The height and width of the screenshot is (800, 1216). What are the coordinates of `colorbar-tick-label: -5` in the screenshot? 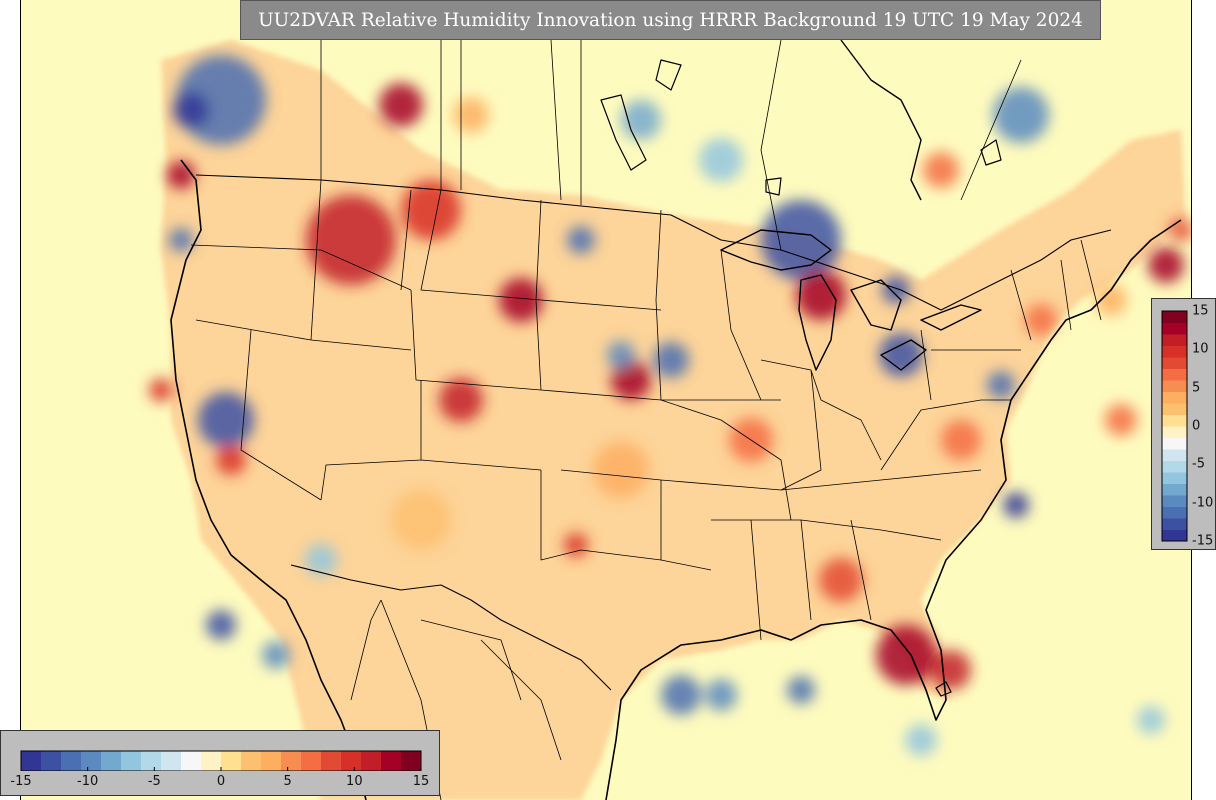 It's located at (1198, 464).